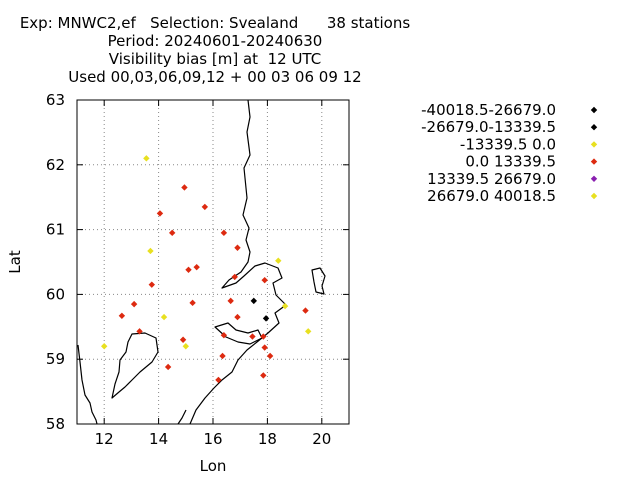  Describe the element at coordinates (158, 439) in the screenshot. I see `x-tick-label-1: 14` at that location.